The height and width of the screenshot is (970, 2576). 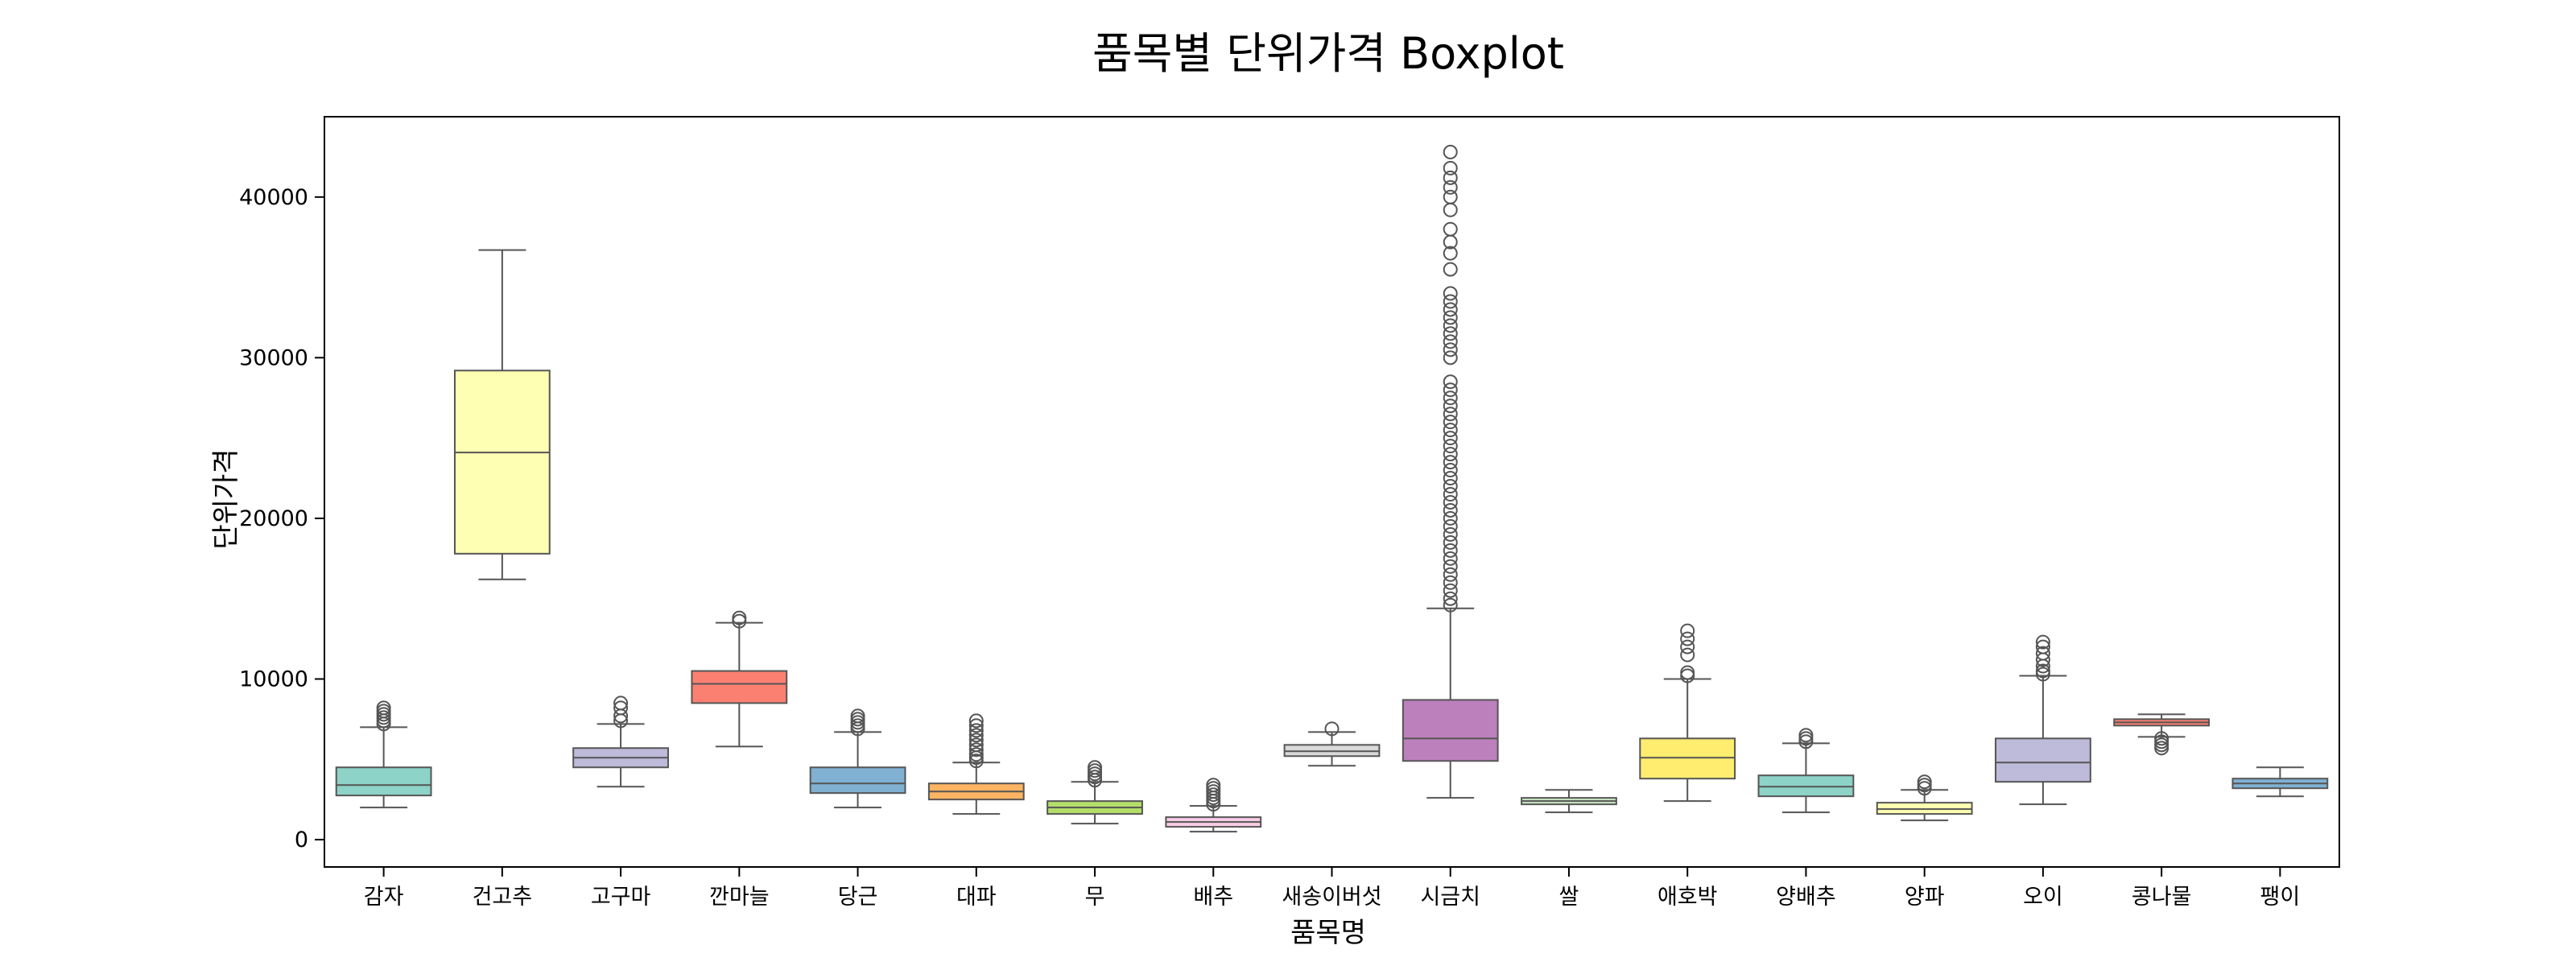 What do you see at coordinates (739, 898) in the screenshot?
I see `x-tick-label: 깐마늘` at bounding box center [739, 898].